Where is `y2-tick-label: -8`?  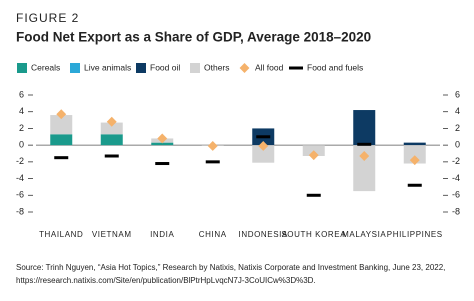
y2-tick-label: -8 is located at coordinates (456, 211).